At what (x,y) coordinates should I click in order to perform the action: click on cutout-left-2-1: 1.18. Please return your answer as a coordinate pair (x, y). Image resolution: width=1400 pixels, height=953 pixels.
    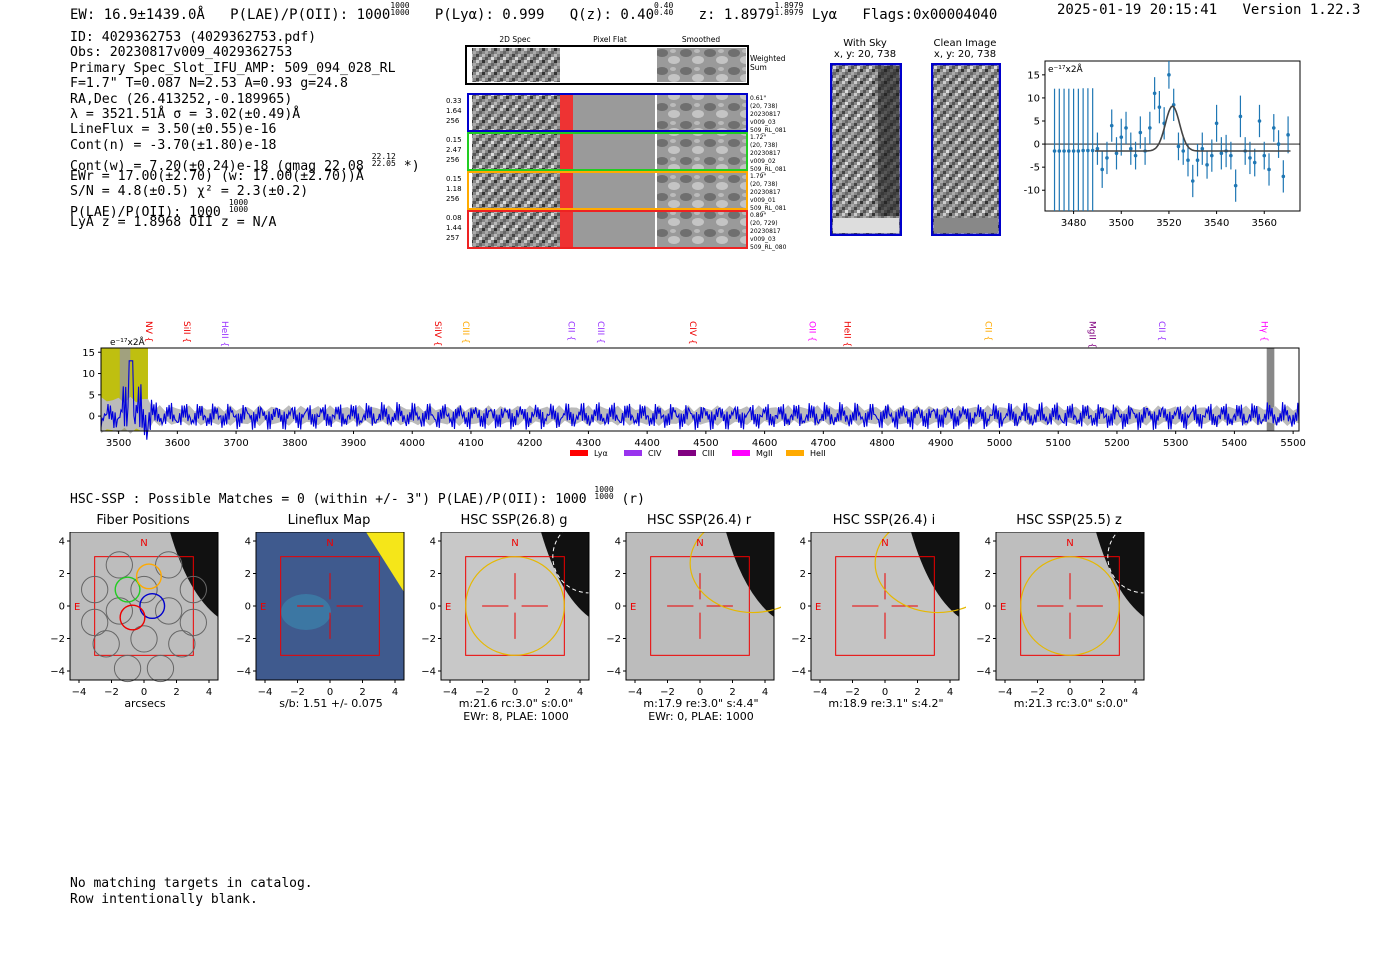
    Looking at the image, I should click on (454, 189).